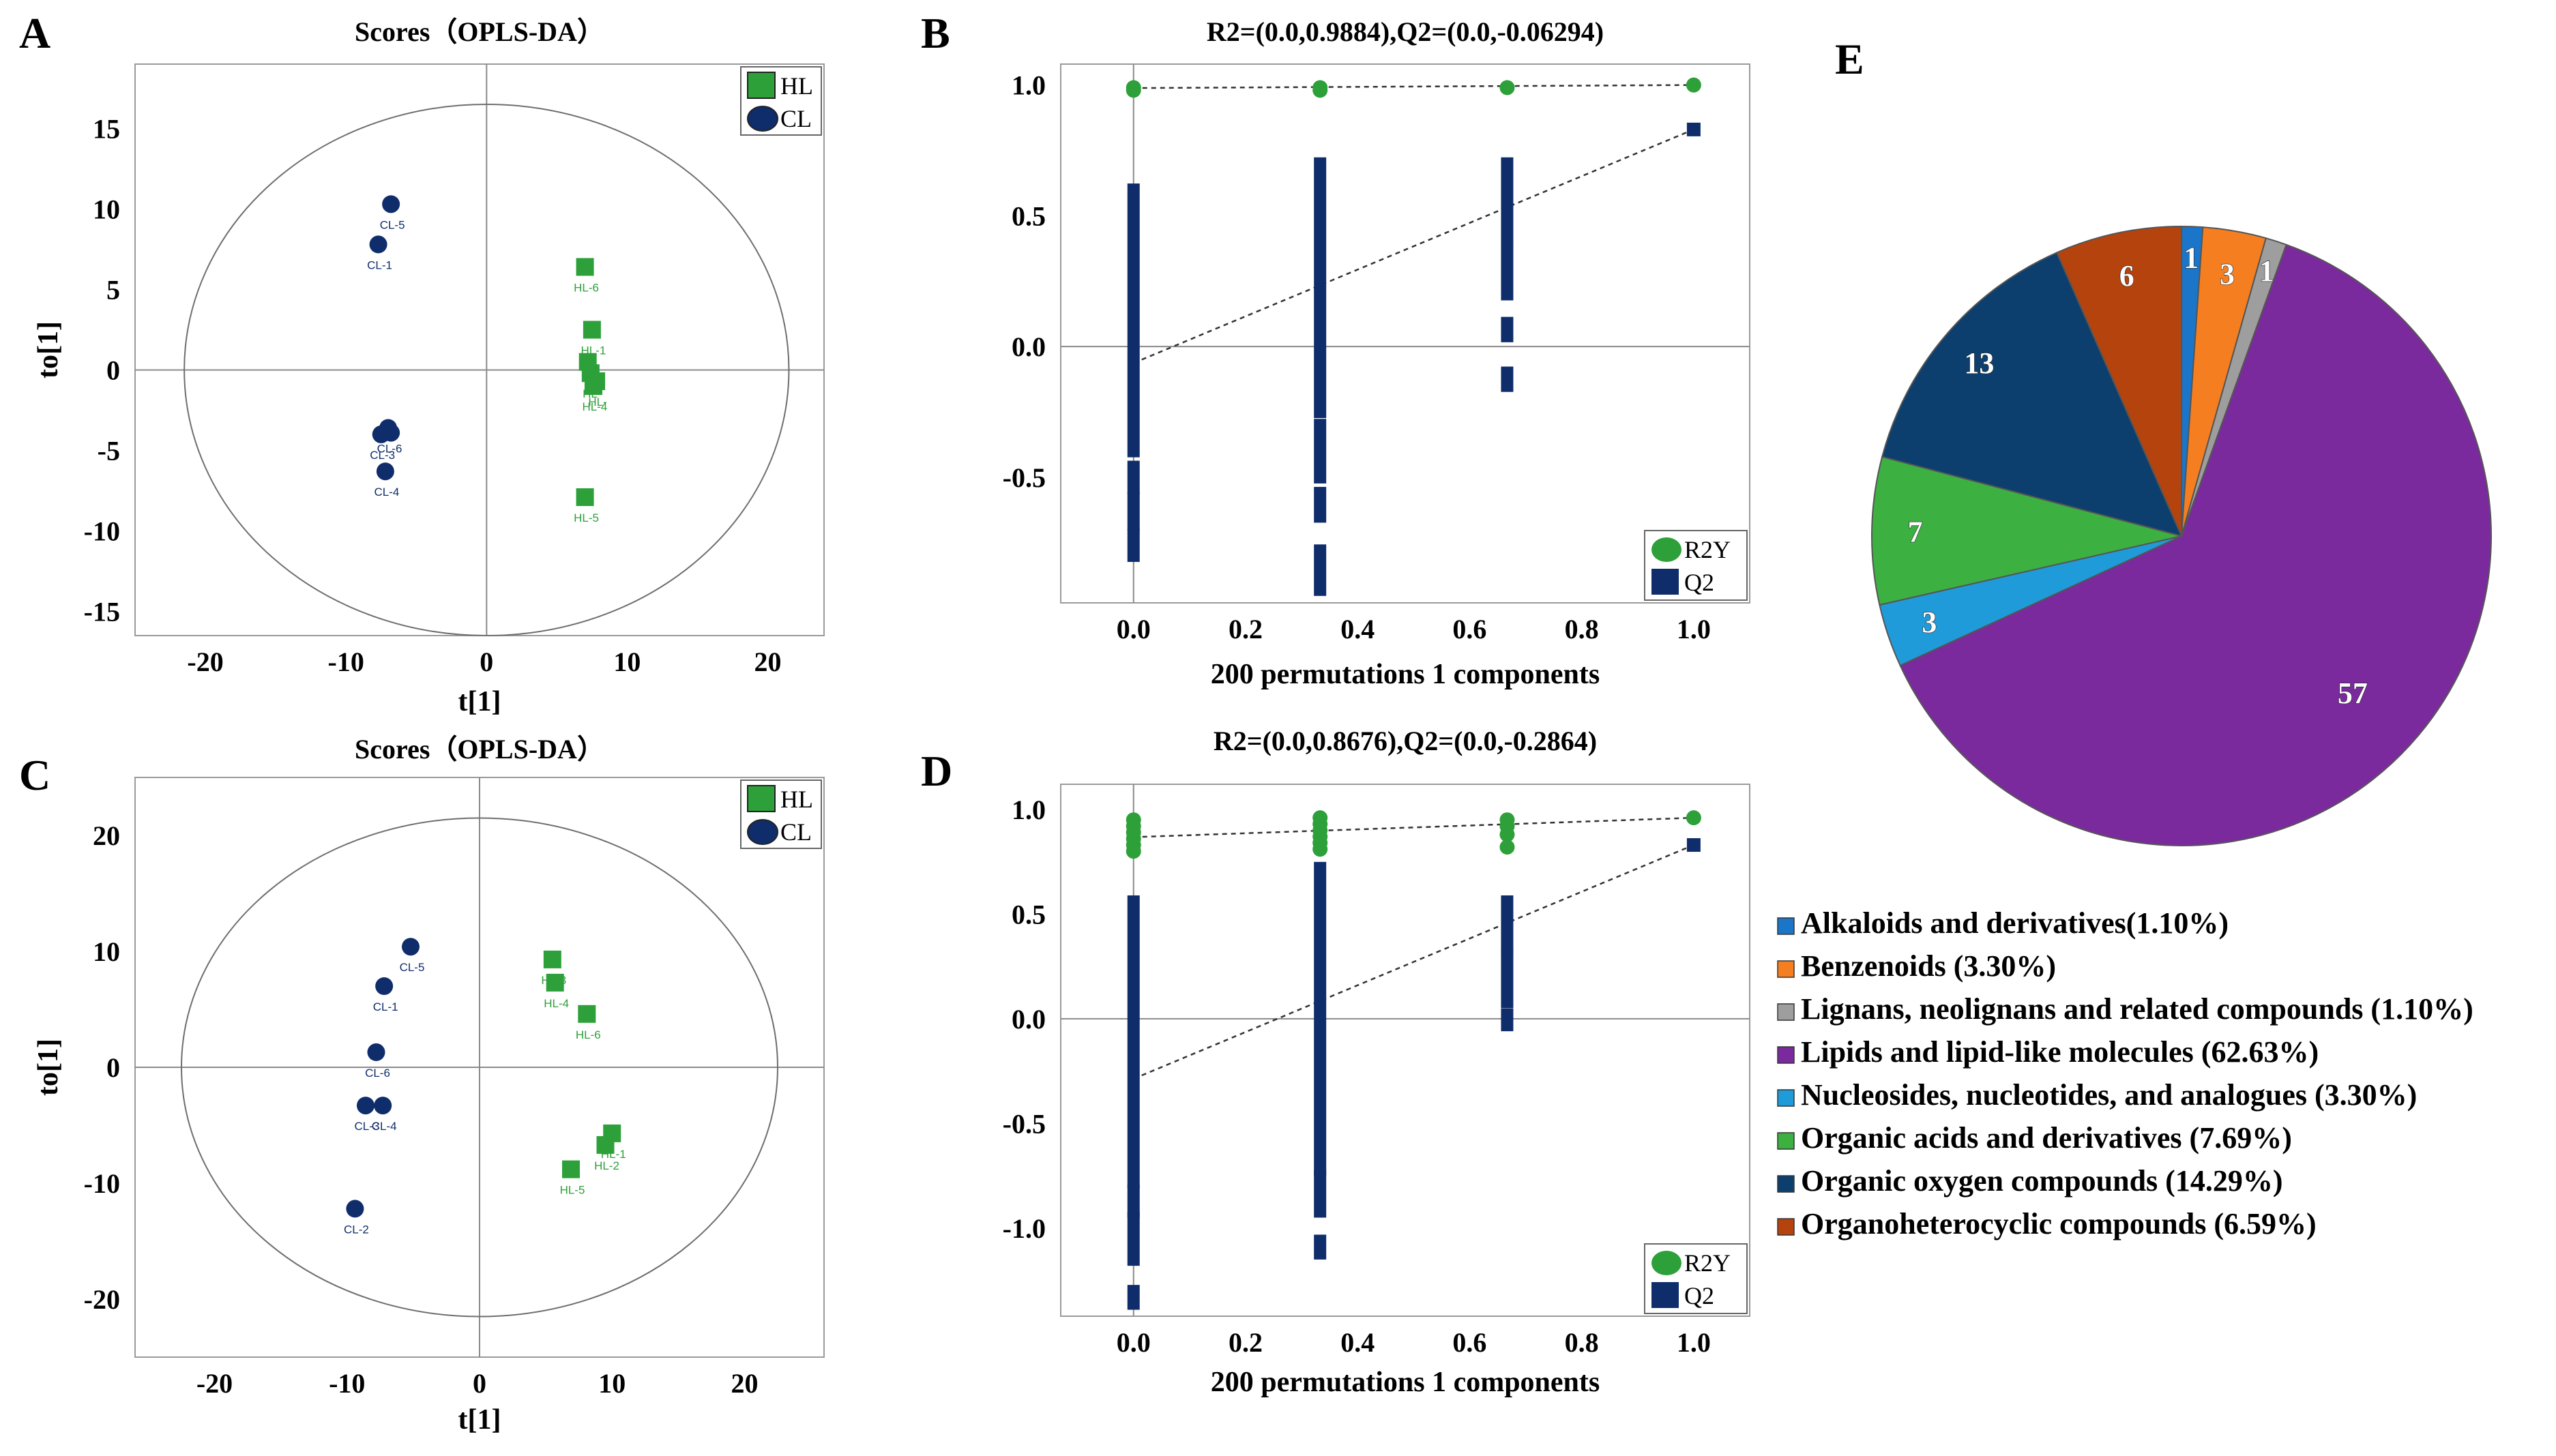  I want to click on point-label: CL-5, so click(393, 224).